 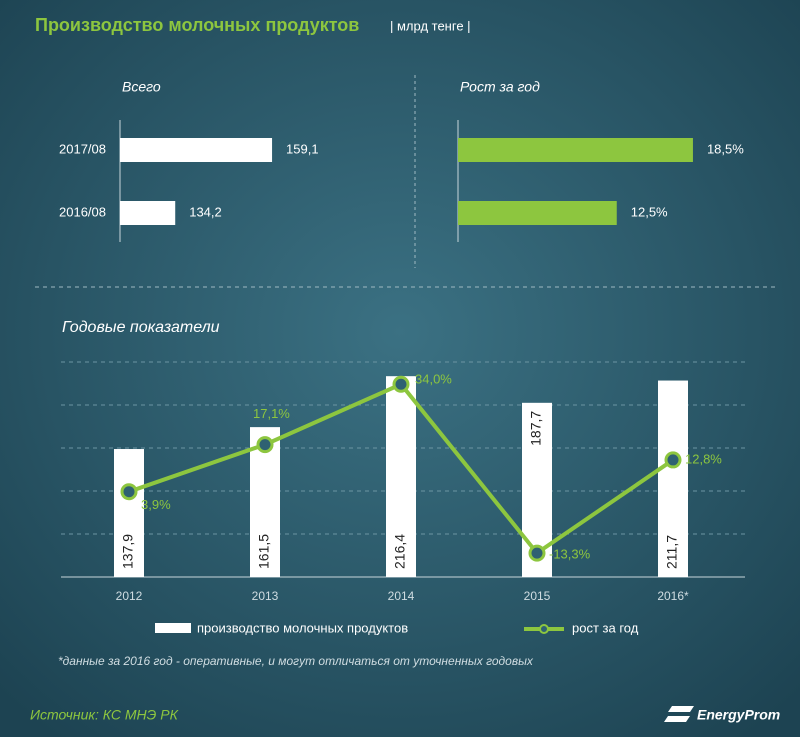 I want to click on category-label: 2017/08, so click(x=82, y=148).